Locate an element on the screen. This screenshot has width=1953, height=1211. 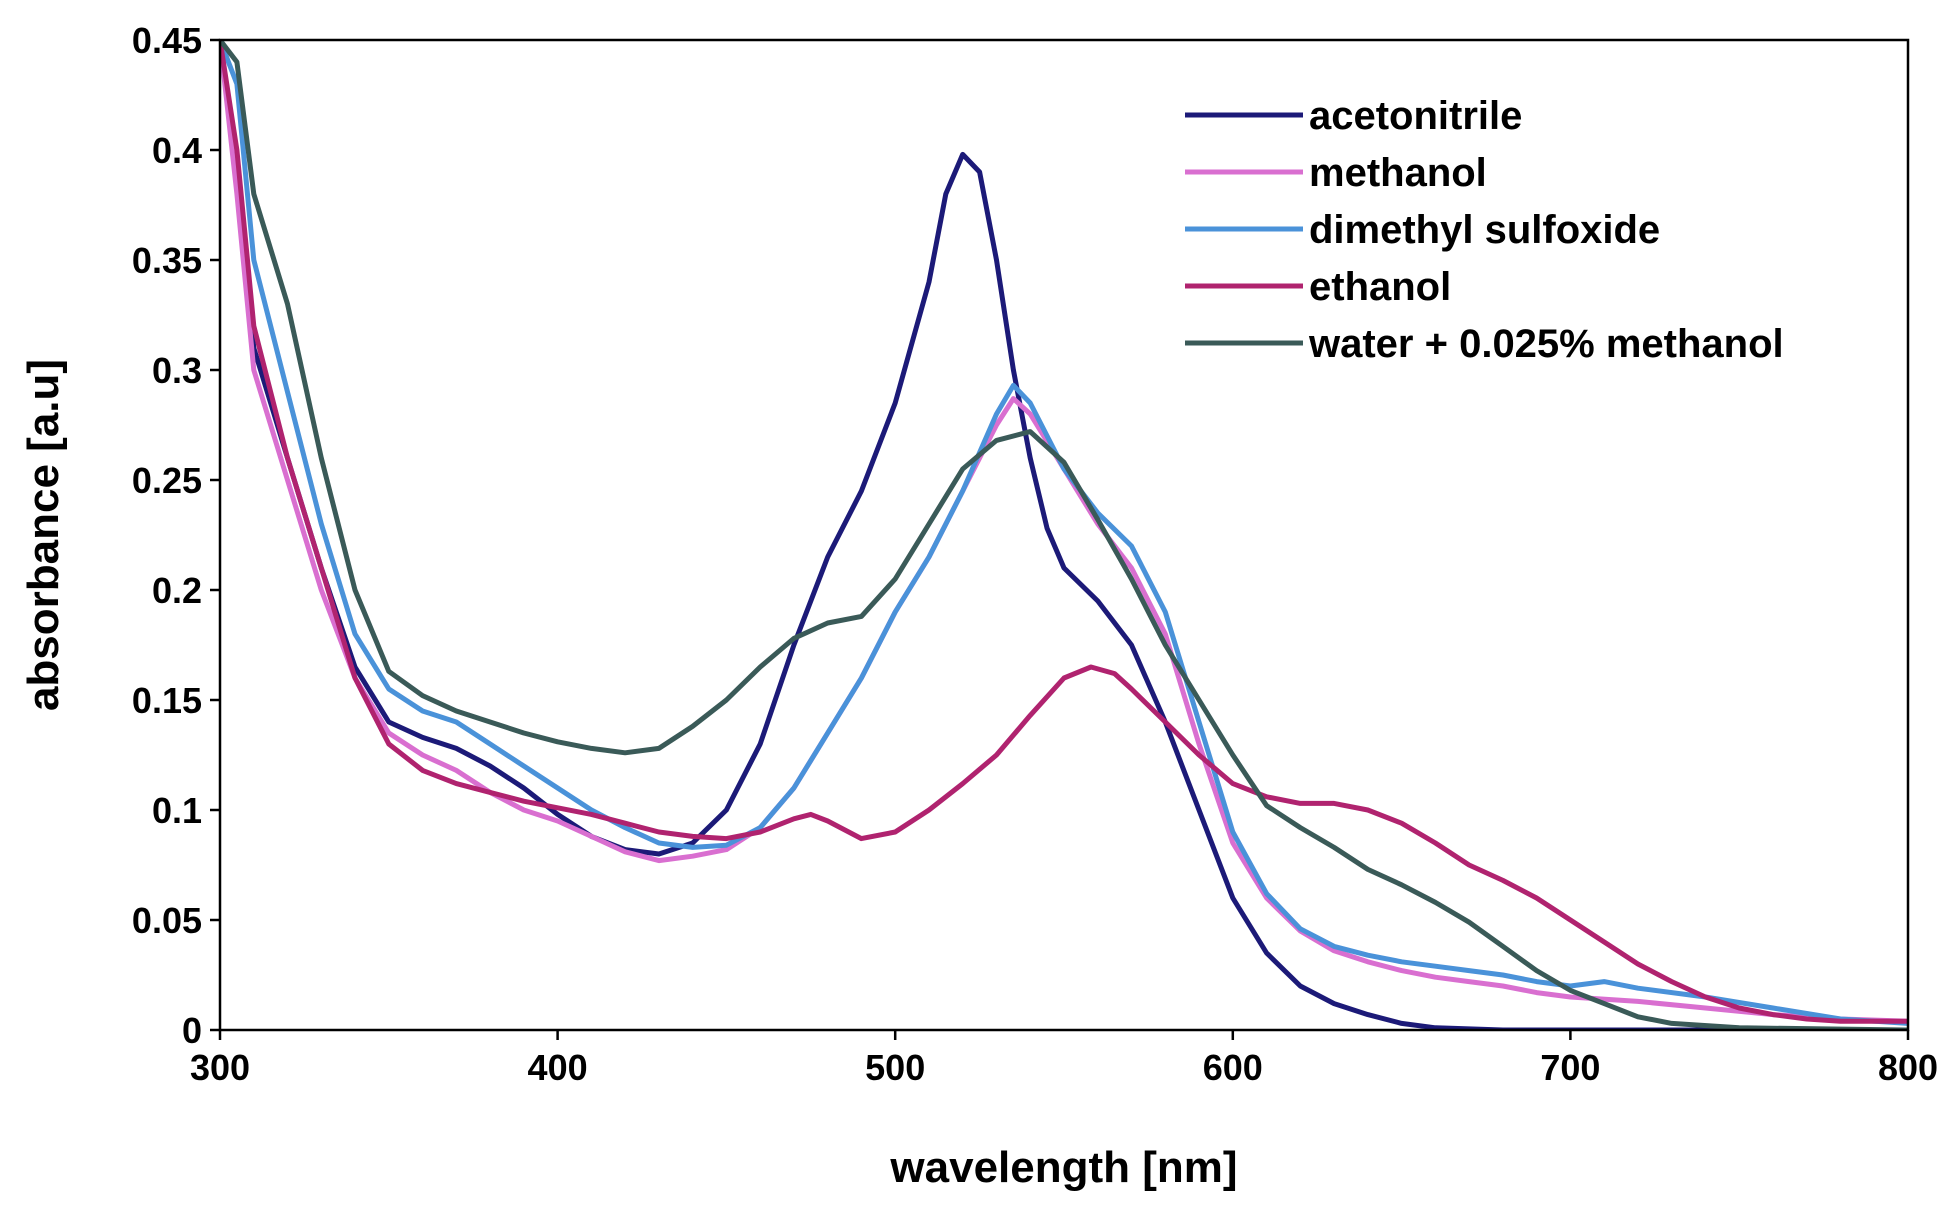
x-tick-label: 300 is located at coordinates (220, 1067).